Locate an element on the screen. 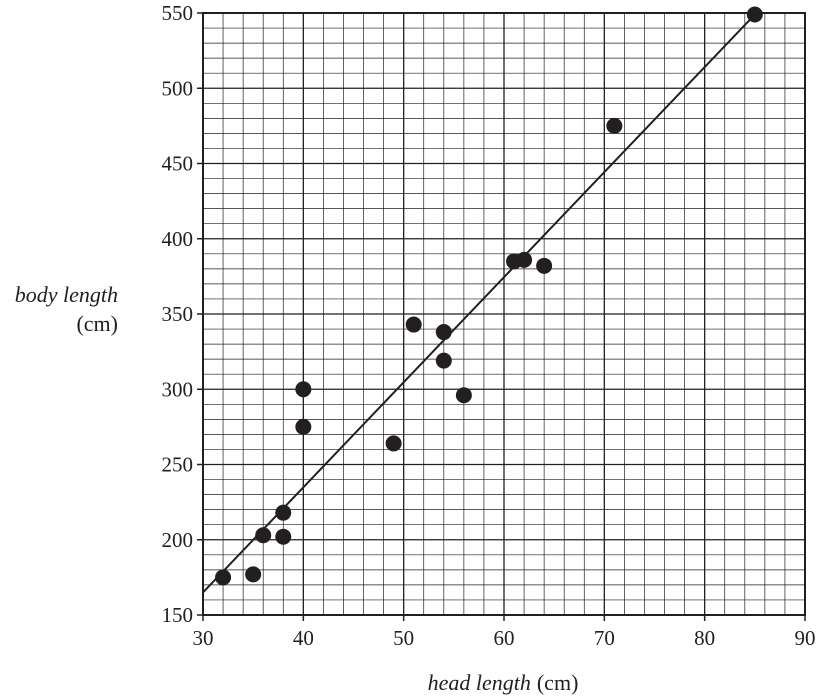 Image resolution: width=823 pixels, height=697 pixels. x-tick-label: 80 is located at coordinates (704, 638).